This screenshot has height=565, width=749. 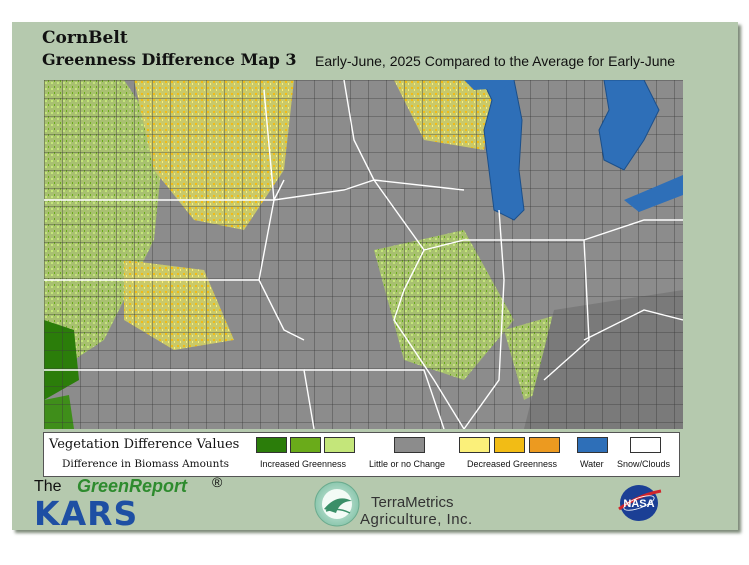 I want to click on nasa-logo-icon: NASA, so click(x=640, y=503).